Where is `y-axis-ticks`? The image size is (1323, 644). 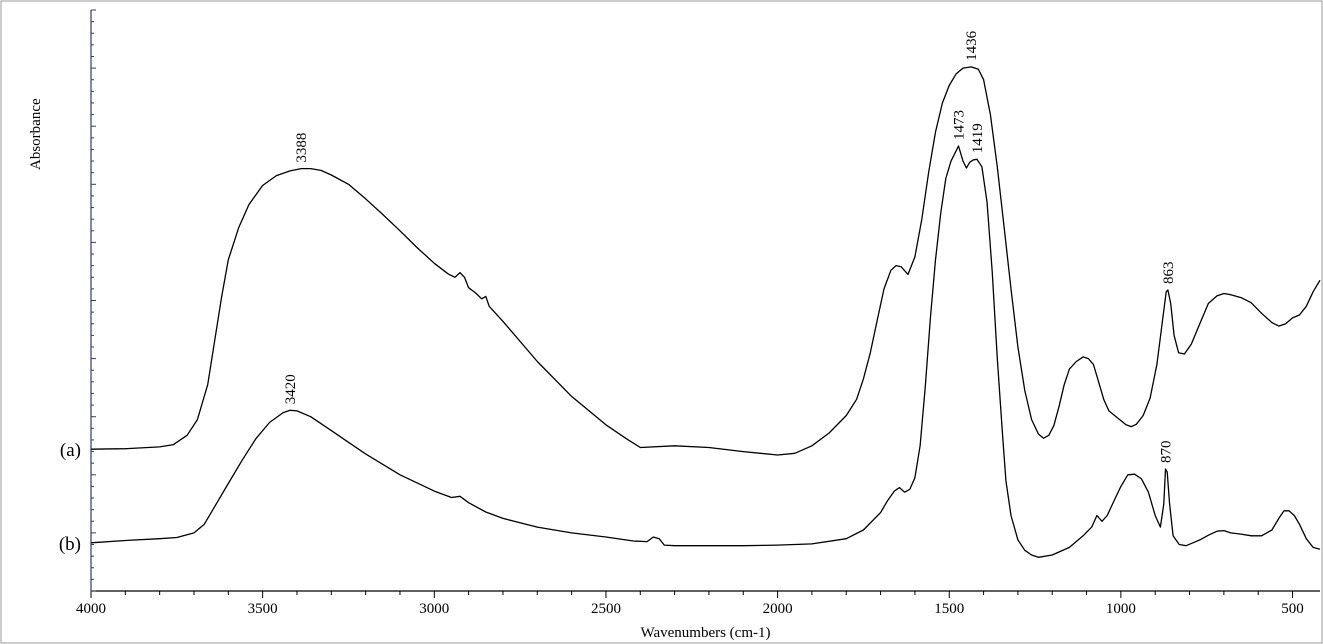
y-axis-ticks is located at coordinates (93, 300).